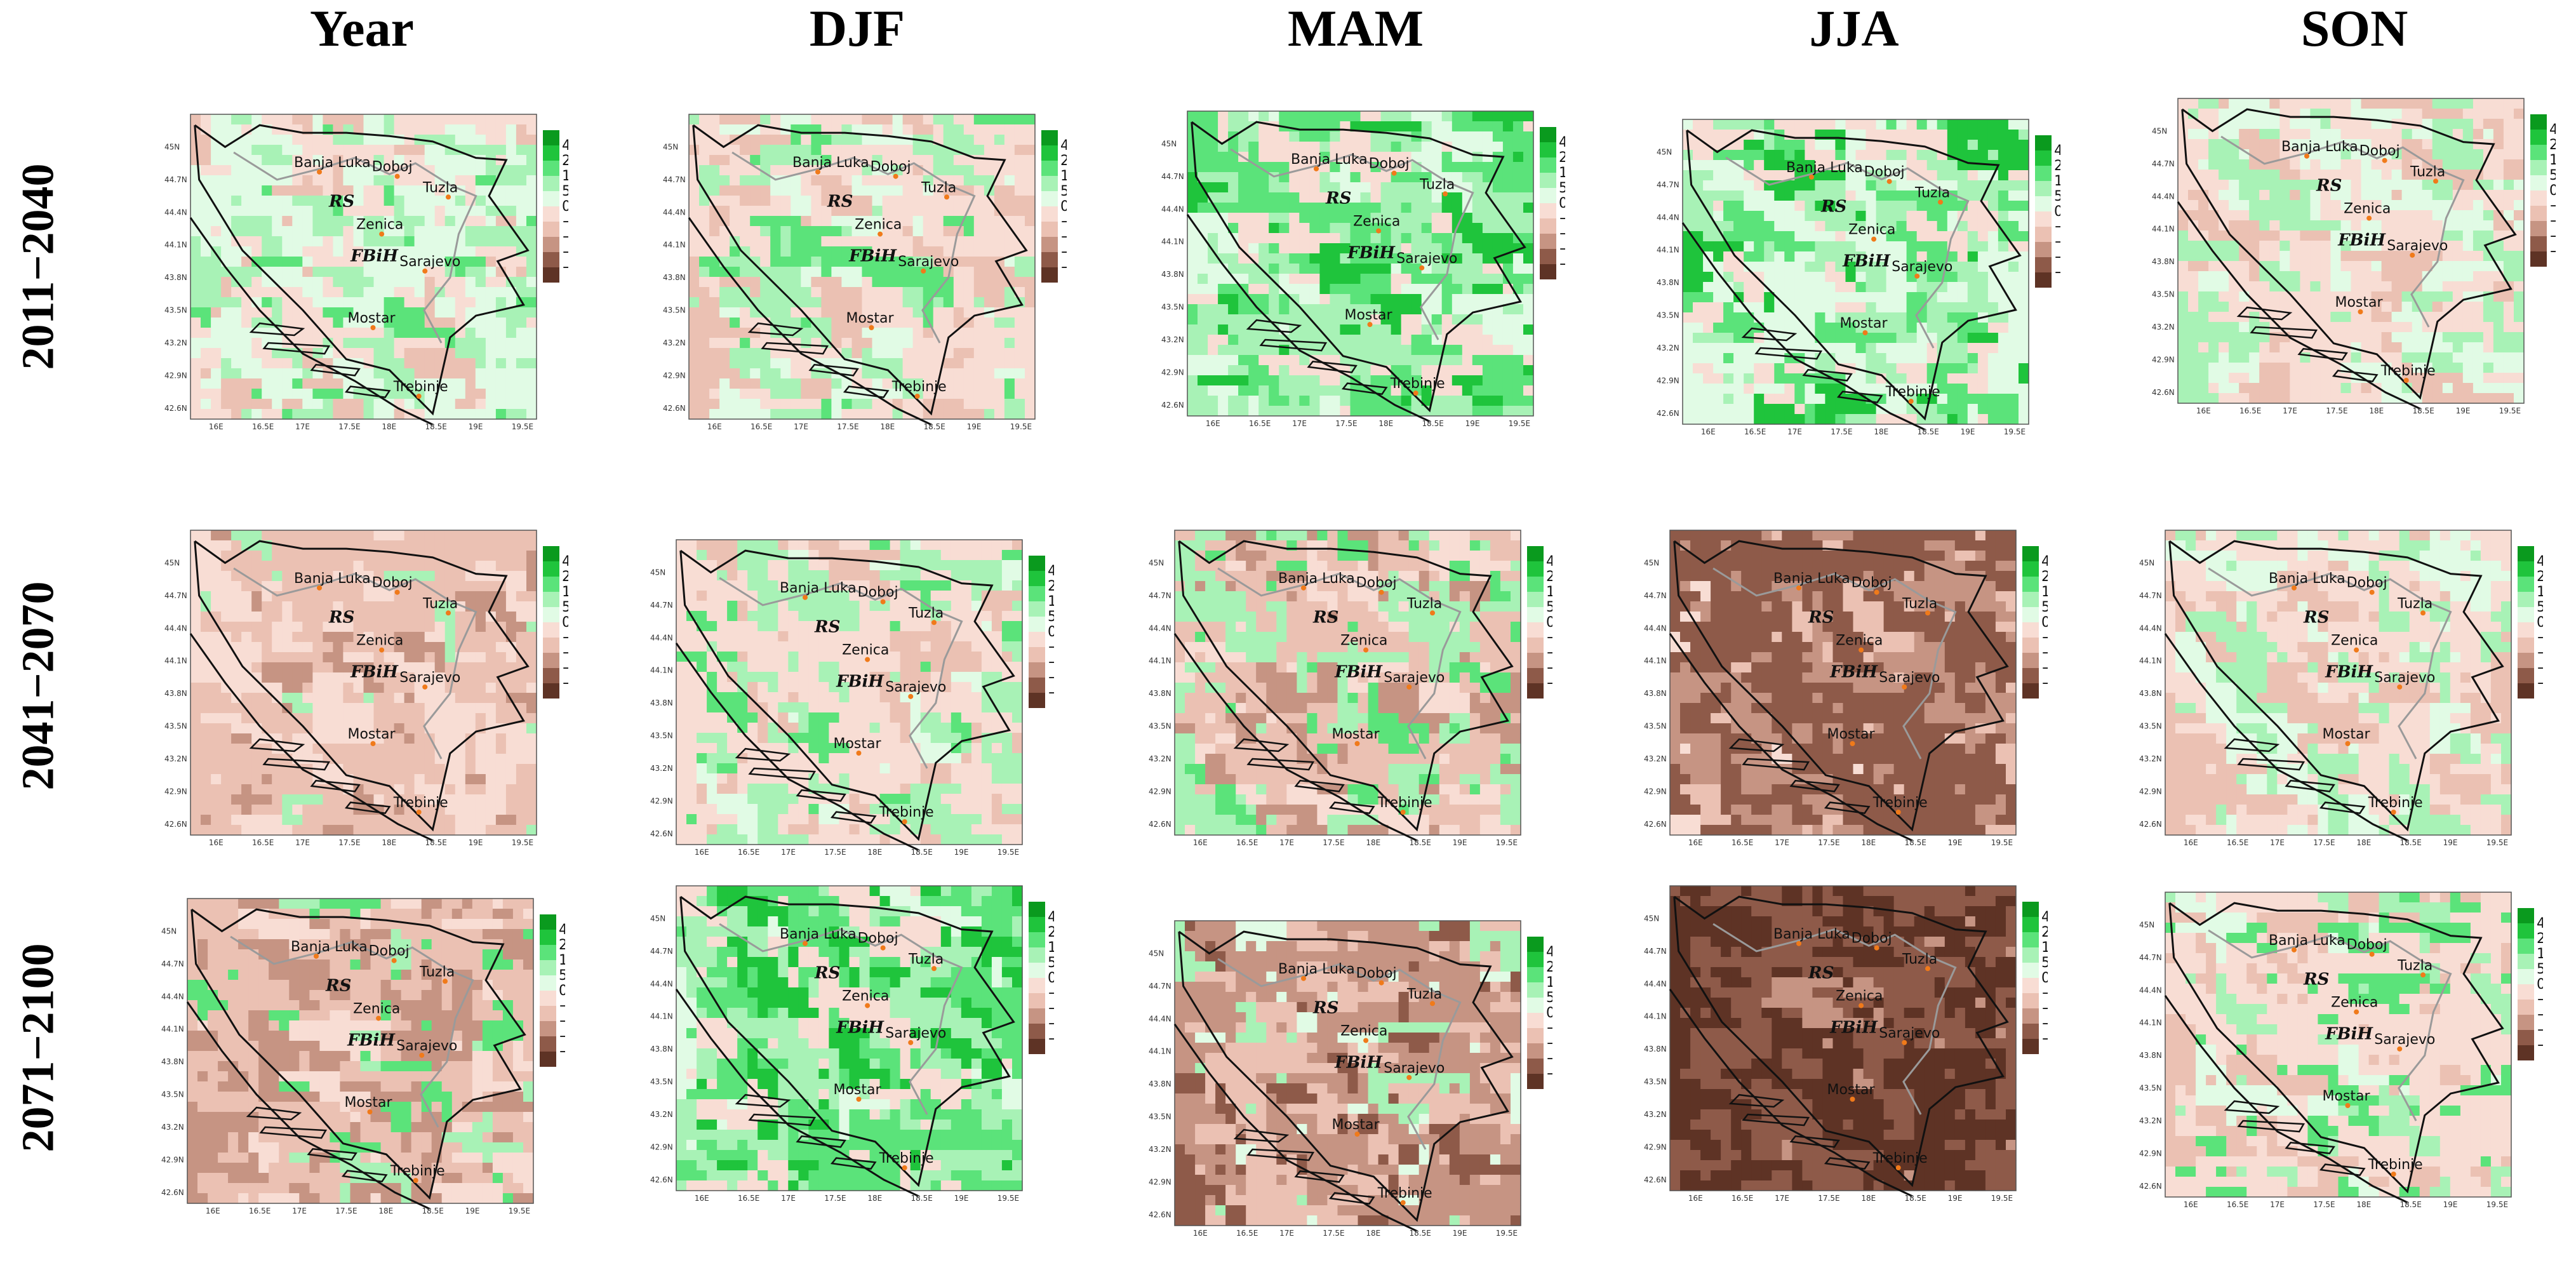 This screenshot has width=2576, height=1277. Describe the element at coordinates (863, 267) in the screenshot. I see `heatmap-cells` at that location.